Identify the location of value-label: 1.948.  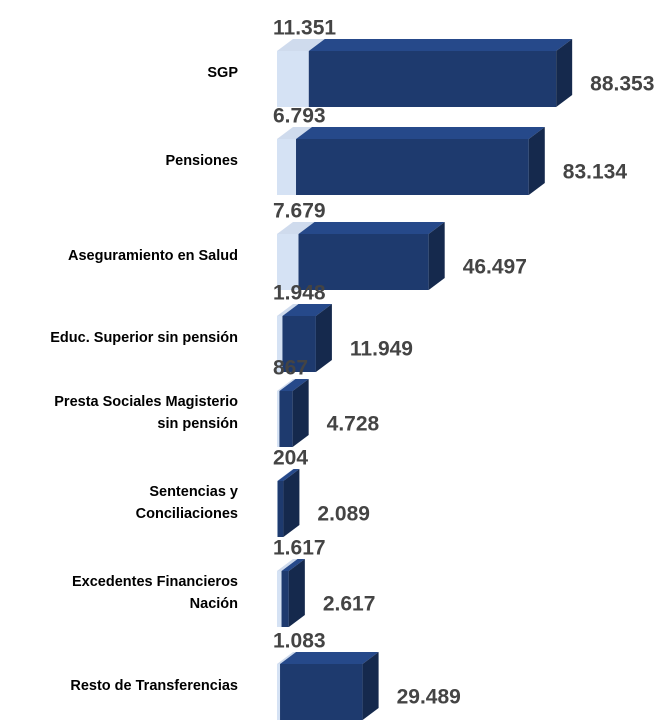
(299, 293).